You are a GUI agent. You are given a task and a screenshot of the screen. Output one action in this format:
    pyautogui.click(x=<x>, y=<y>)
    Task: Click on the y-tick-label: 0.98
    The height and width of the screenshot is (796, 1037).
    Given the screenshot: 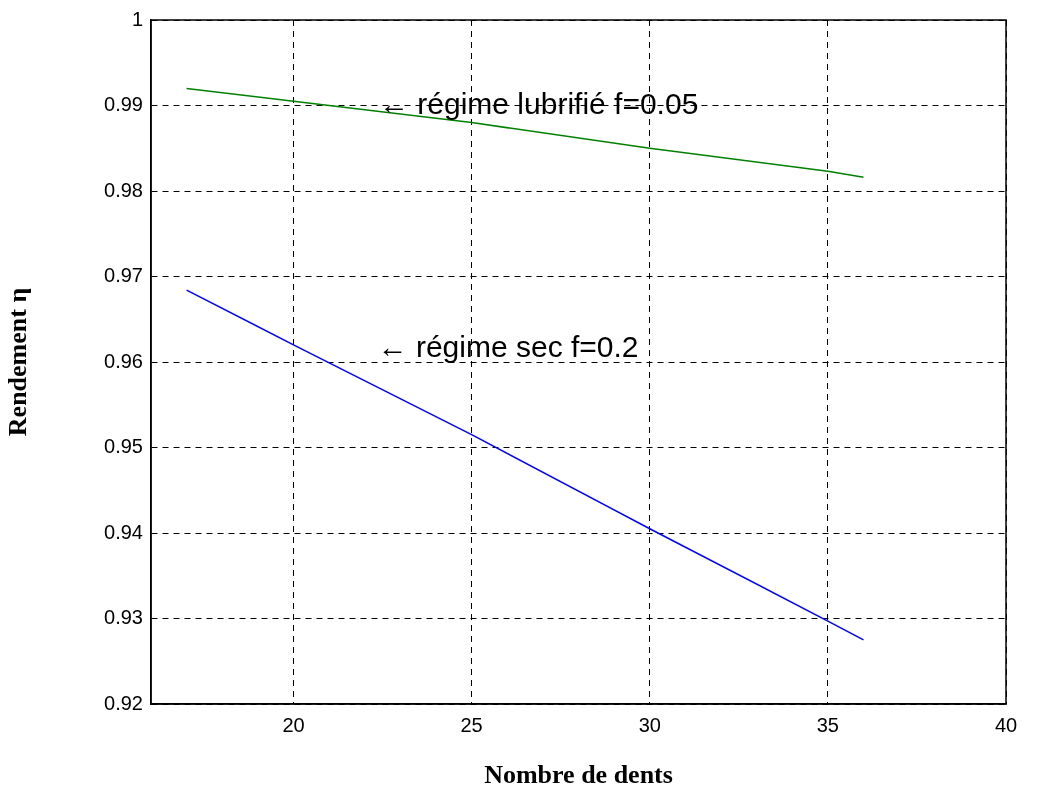 What is the action you would take?
    pyautogui.click(x=123, y=189)
    